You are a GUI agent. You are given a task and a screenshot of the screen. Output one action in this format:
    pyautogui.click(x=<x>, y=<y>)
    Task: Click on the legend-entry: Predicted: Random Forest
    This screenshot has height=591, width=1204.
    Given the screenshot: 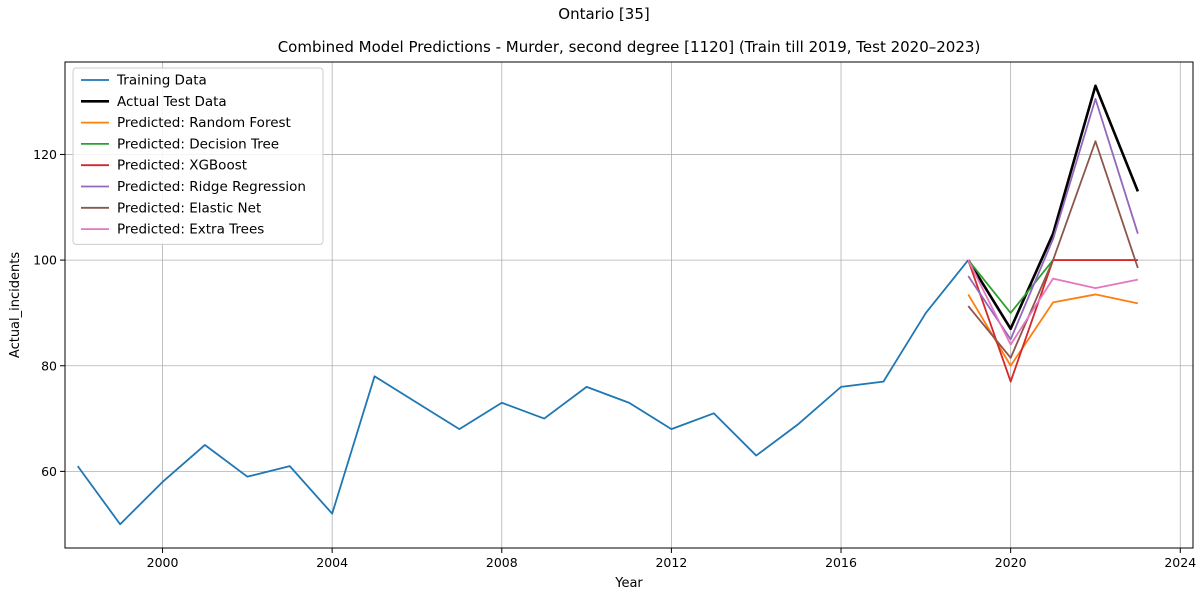 What is the action you would take?
    pyautogui.click(x=204, y=123)
    